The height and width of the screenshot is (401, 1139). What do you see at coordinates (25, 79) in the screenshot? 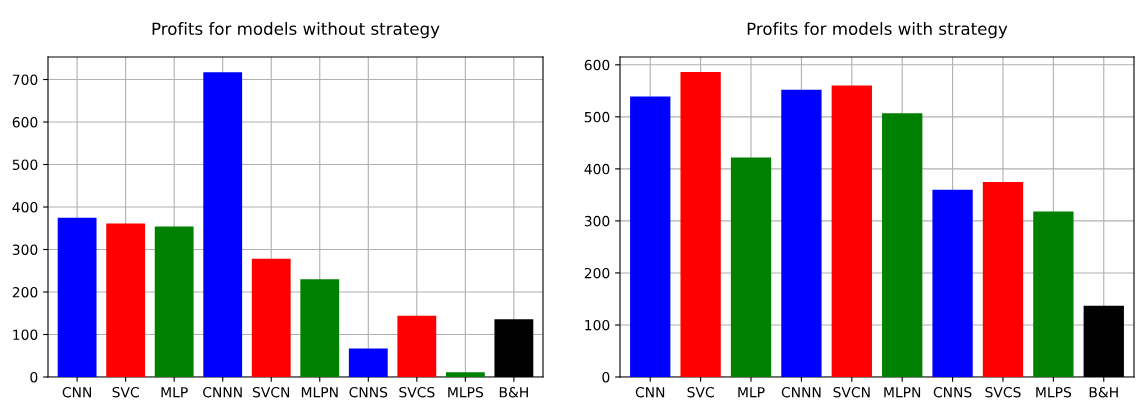
I see `y-tick-label: 700` at bounding box center [25, 79].